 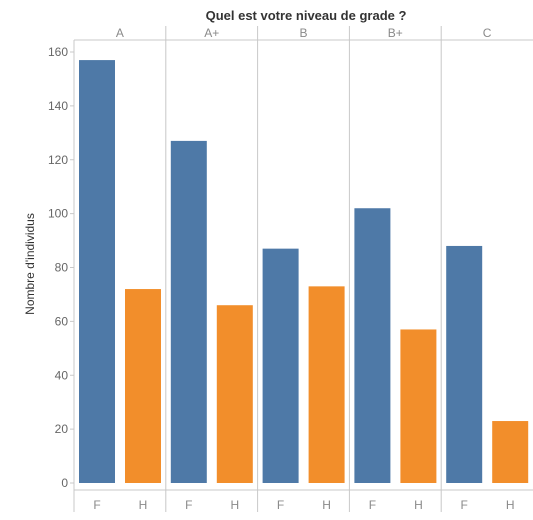 I want to click on y-tick-label: 160, so click(x=58, y=52).